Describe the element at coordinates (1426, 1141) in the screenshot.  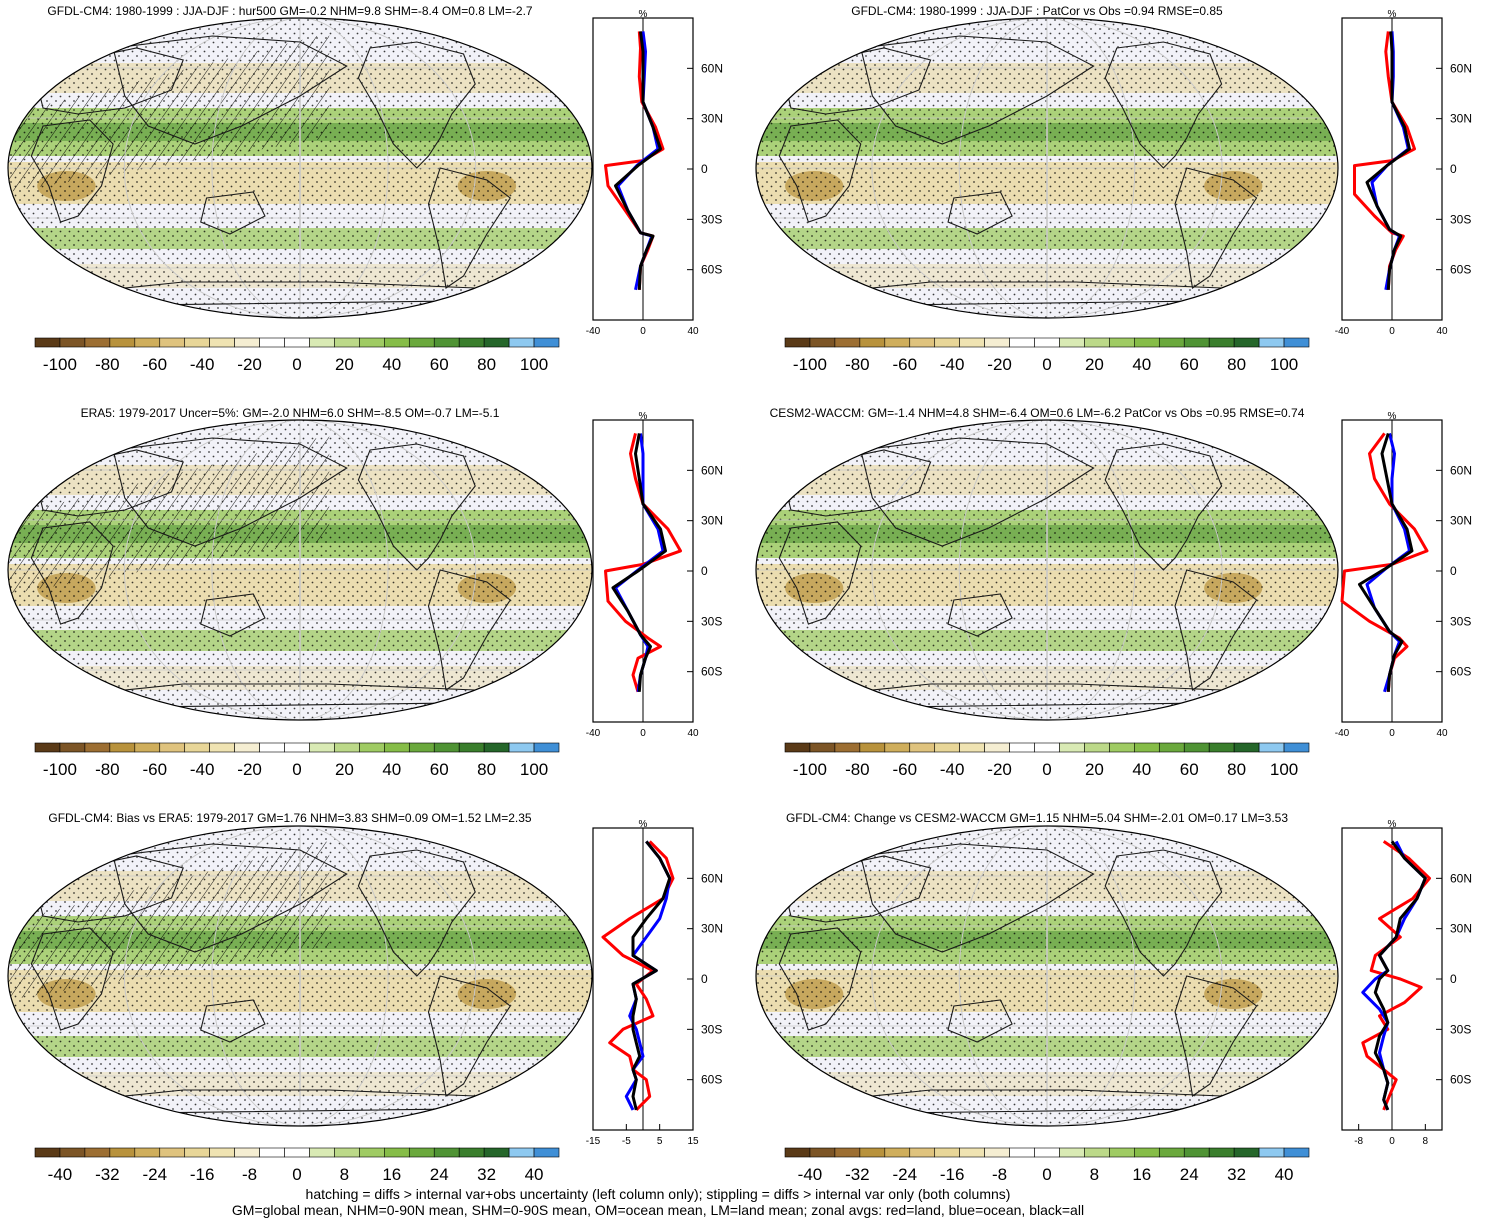
I see `x-tick-label: 8` at that location.